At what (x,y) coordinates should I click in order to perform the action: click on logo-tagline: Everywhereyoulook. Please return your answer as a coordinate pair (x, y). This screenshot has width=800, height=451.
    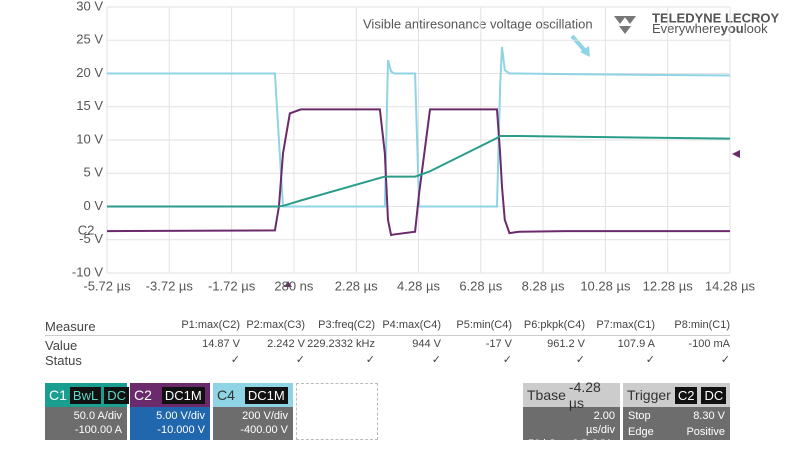
    Looking at the image, I should click on (710, 28).